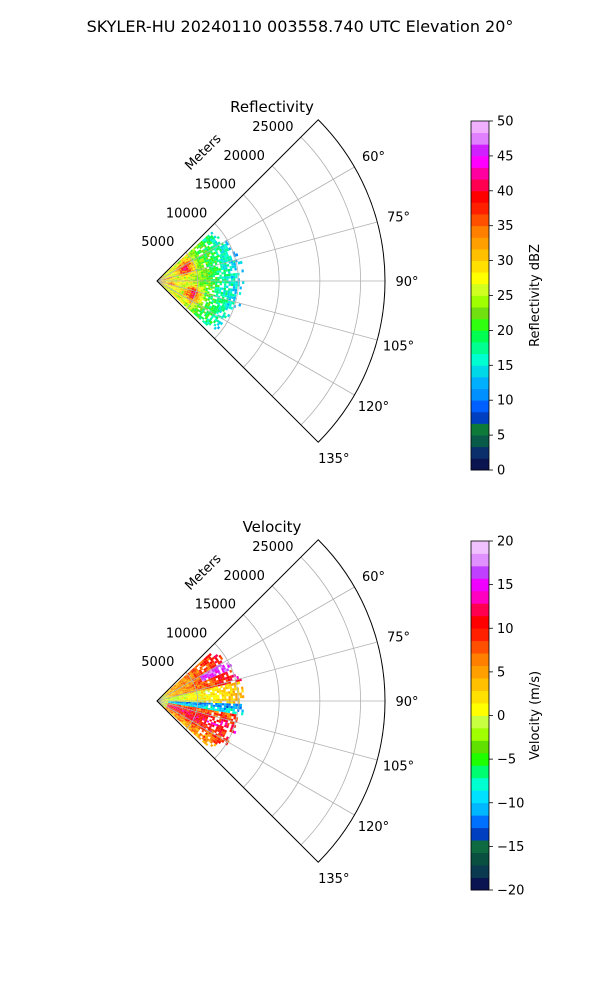 The image size is (600, 1000). What do you see at coordinates (157, 662) in the screenshot?
I see `radial-tick-label: 5000` at bounding box center [157, 662].